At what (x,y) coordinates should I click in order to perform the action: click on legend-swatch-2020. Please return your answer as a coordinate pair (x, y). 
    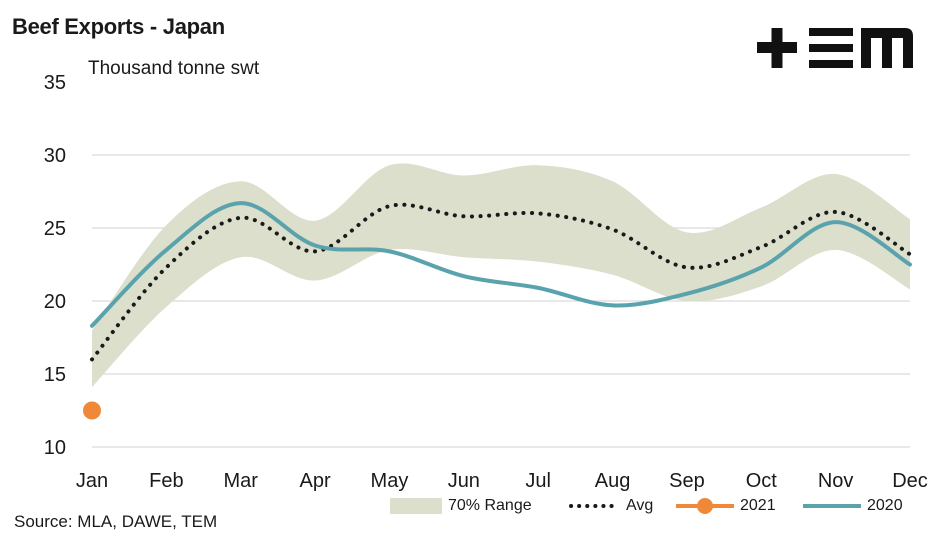
    Looking at the image, I should click on (832, 506).